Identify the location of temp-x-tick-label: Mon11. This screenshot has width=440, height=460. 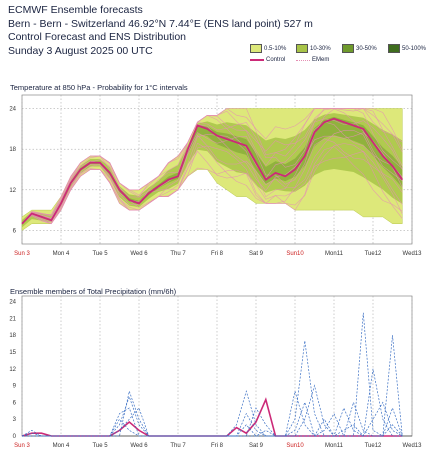
(334, 254).